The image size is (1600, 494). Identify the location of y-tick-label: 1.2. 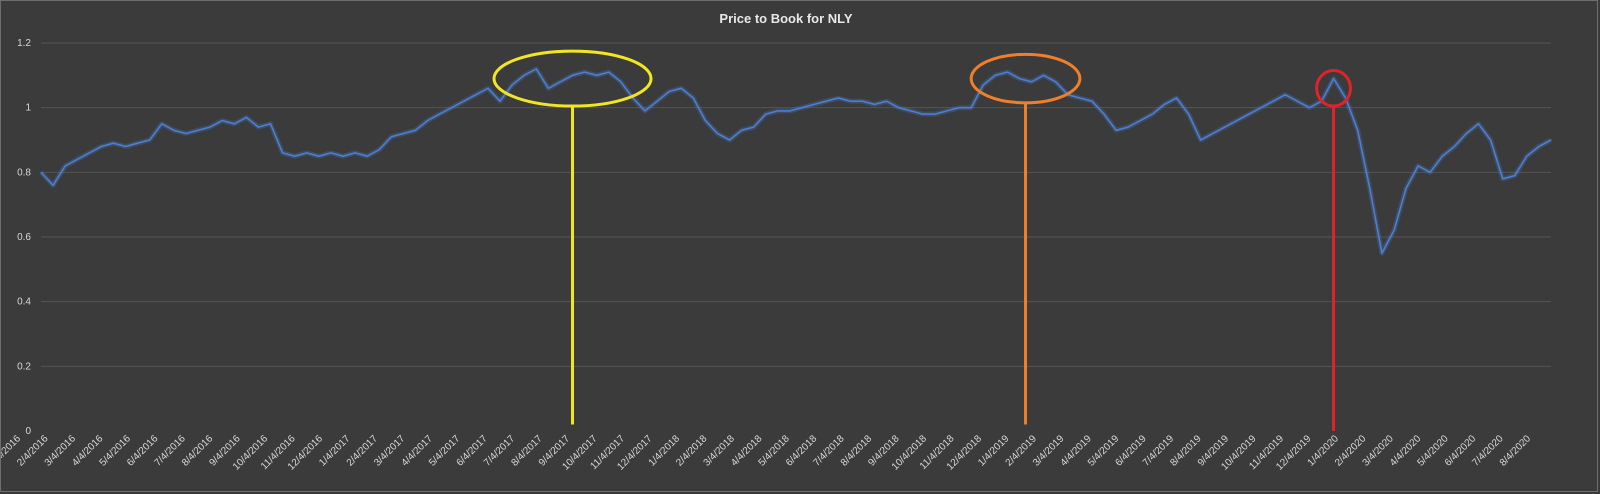
(24, 43).